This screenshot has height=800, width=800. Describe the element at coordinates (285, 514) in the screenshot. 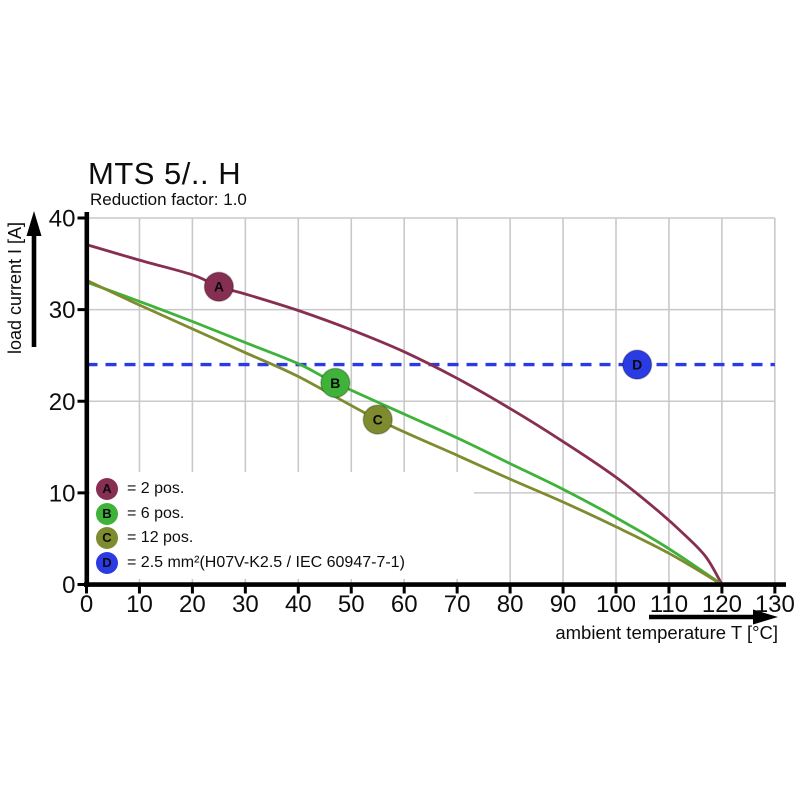

I see `legend-item-b: B = 6 pos.` at that location.